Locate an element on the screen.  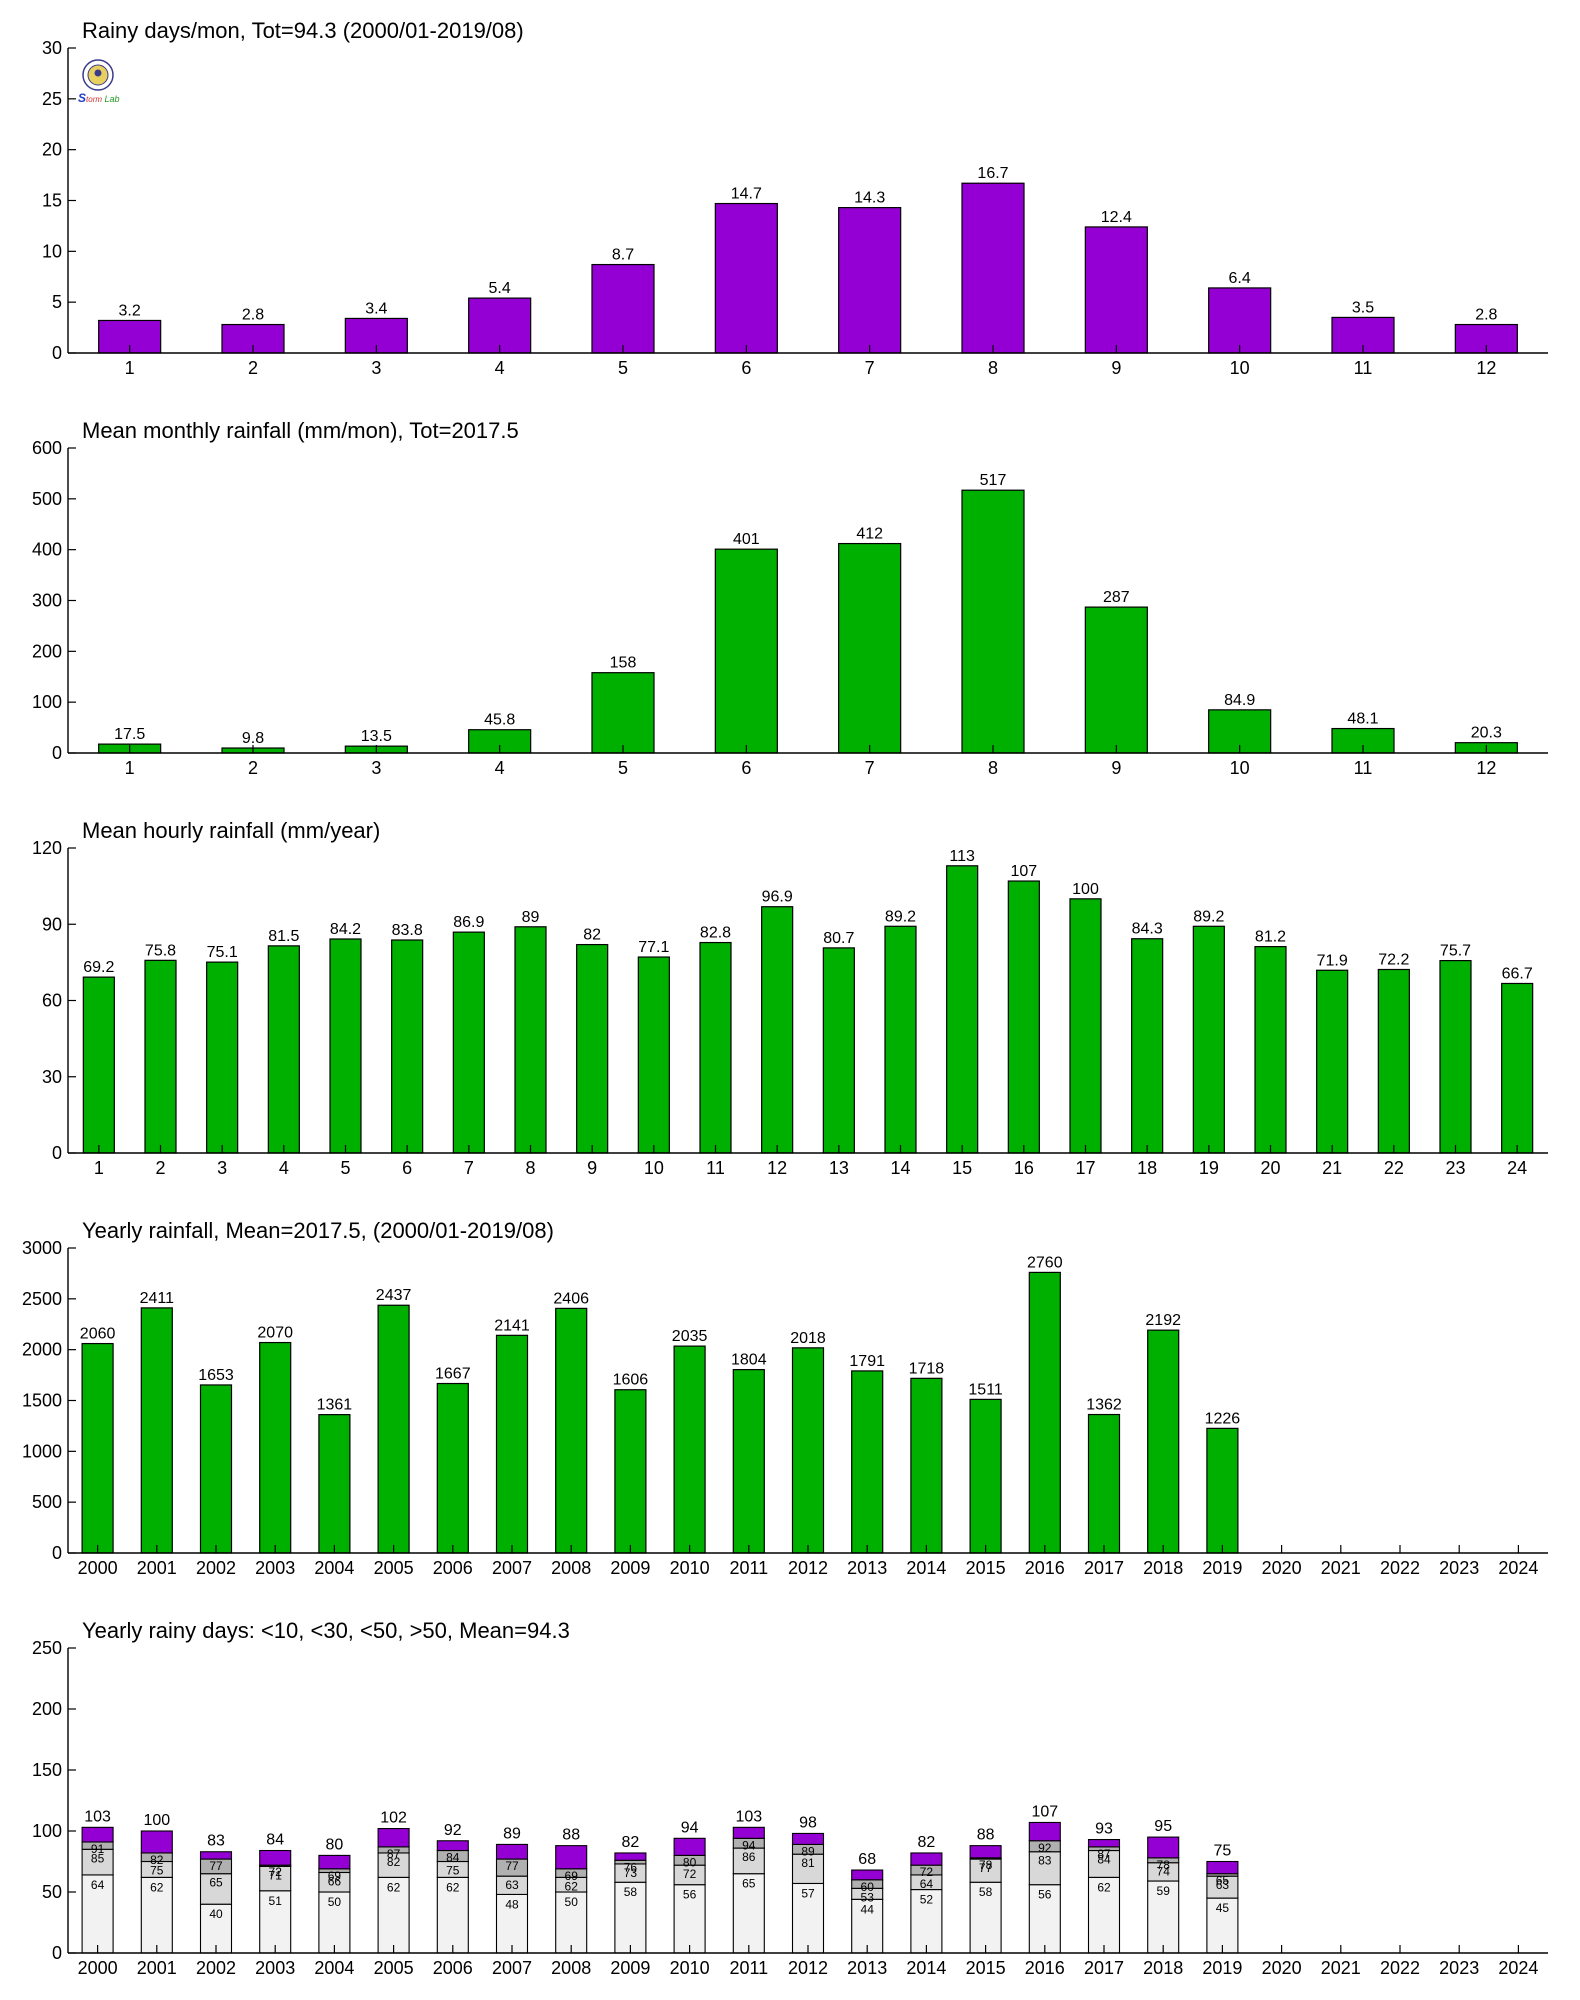
x-tick-label: 14 is located at coordinates (900, 1168).